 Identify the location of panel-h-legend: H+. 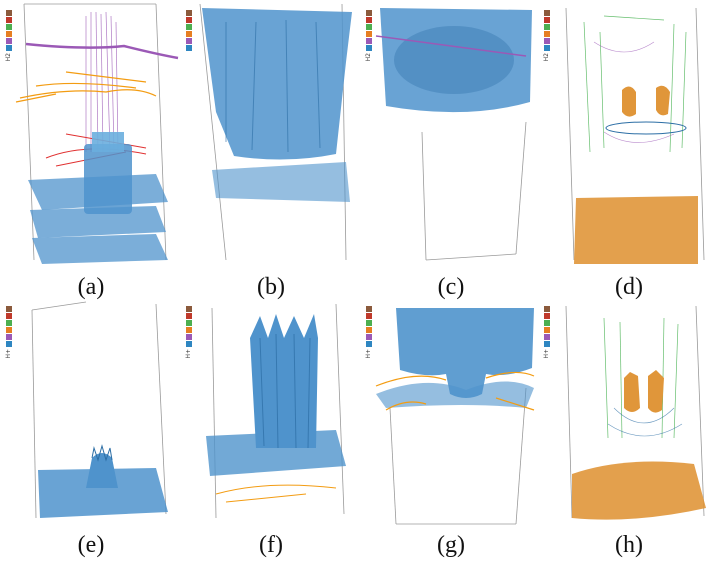
(548, 332).